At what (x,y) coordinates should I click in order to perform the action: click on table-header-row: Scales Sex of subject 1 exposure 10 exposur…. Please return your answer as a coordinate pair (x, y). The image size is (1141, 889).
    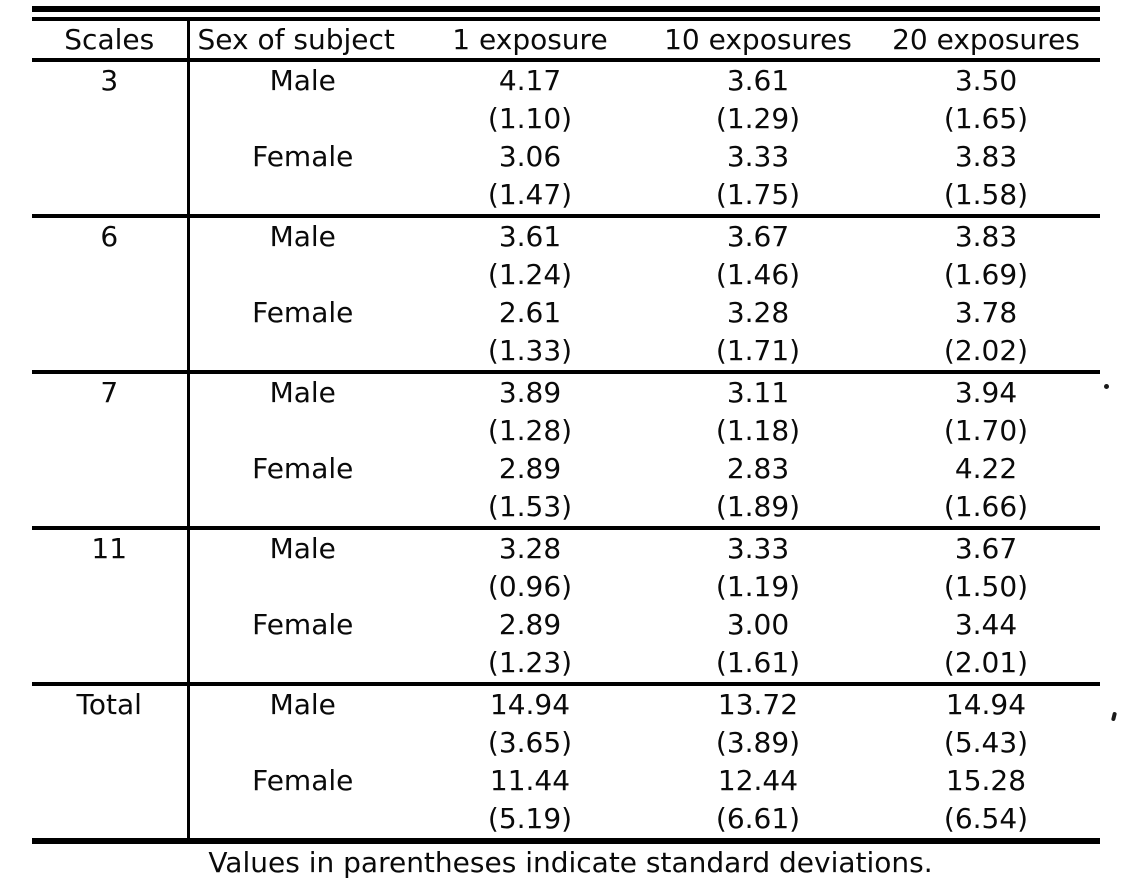
    Looking at the image, I should click on (566, 41).